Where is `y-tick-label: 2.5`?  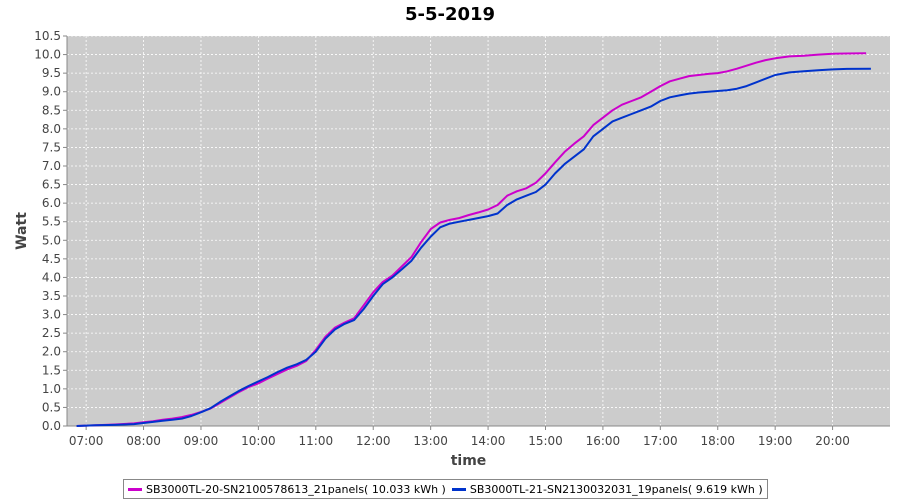 y-tick-label: 2.5 is located at coordinates (51, 333).